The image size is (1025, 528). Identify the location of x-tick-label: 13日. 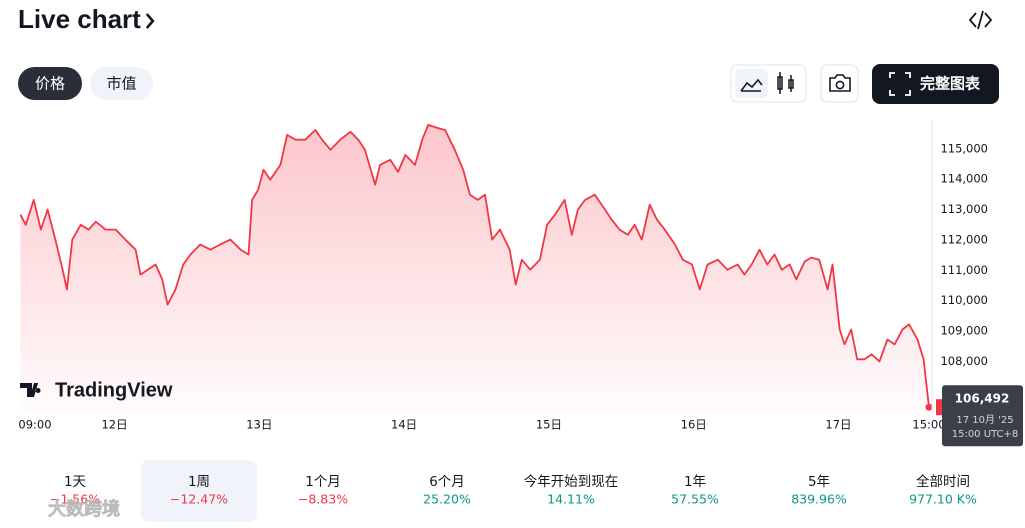
(259, 425).